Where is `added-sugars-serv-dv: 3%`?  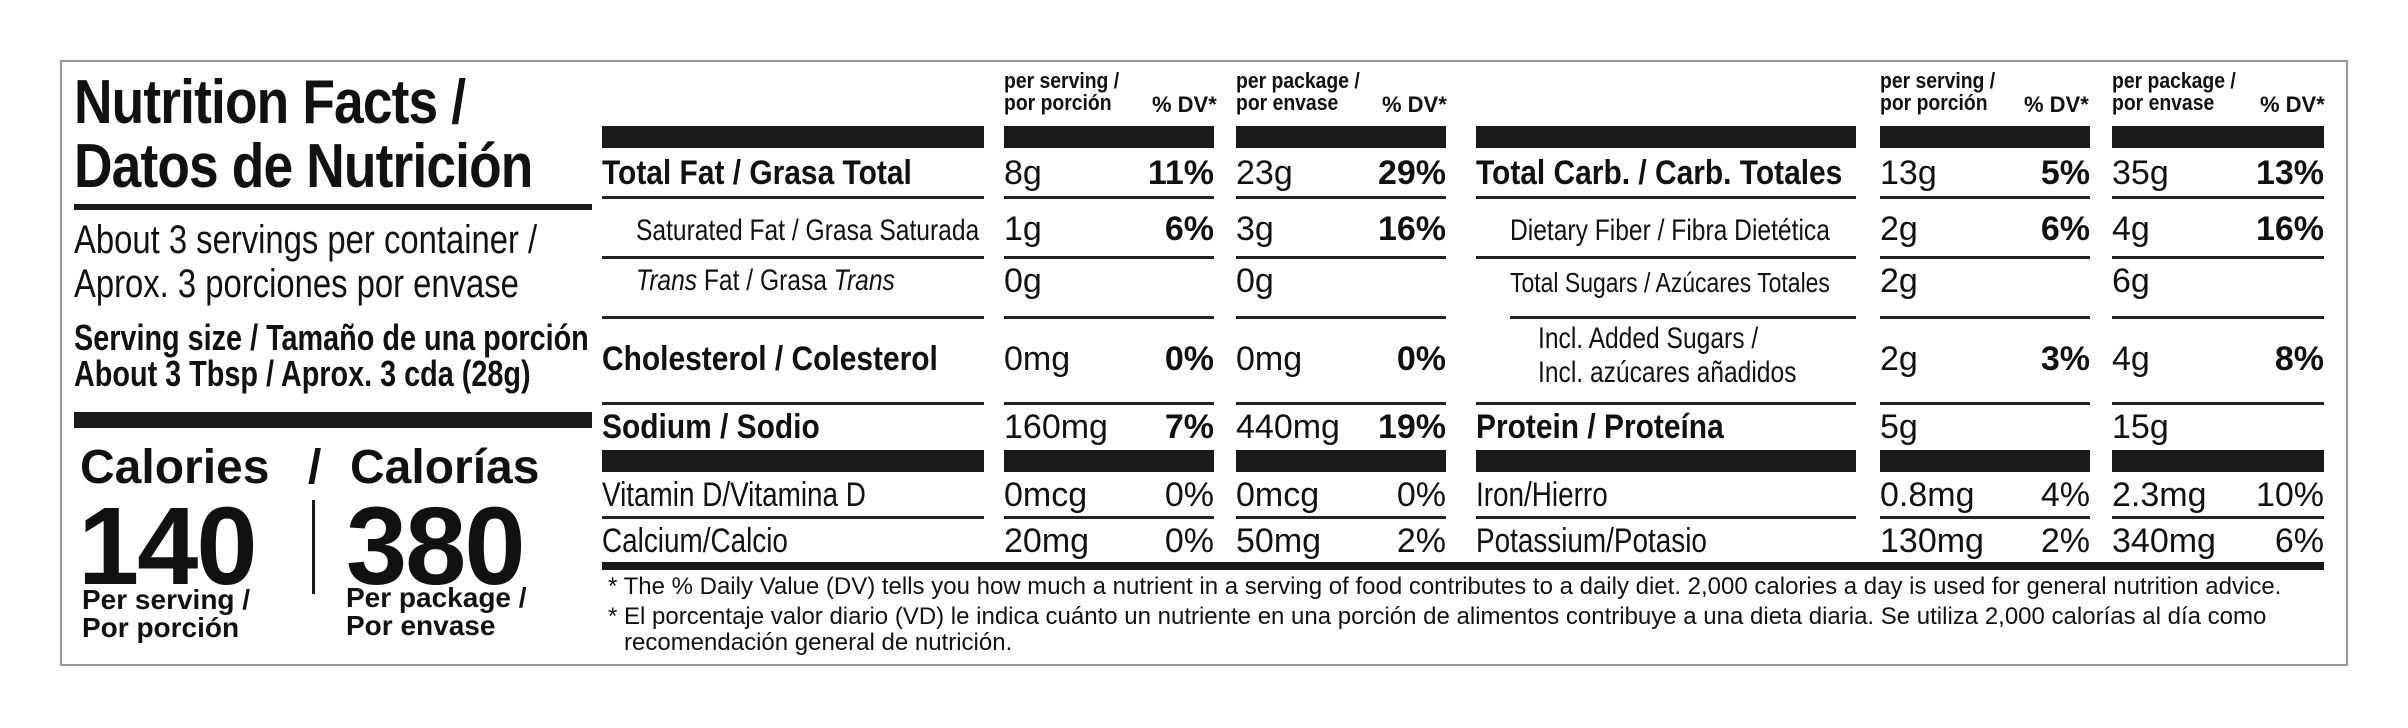 added-sugars-serv-dv: 3% is located at coordinates (2065, 359).